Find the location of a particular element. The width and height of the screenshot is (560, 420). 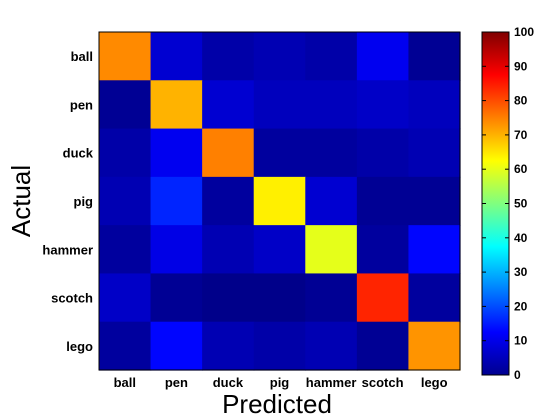

heatmap-cell-scotch-hammer is located at coordinates (331, 298).